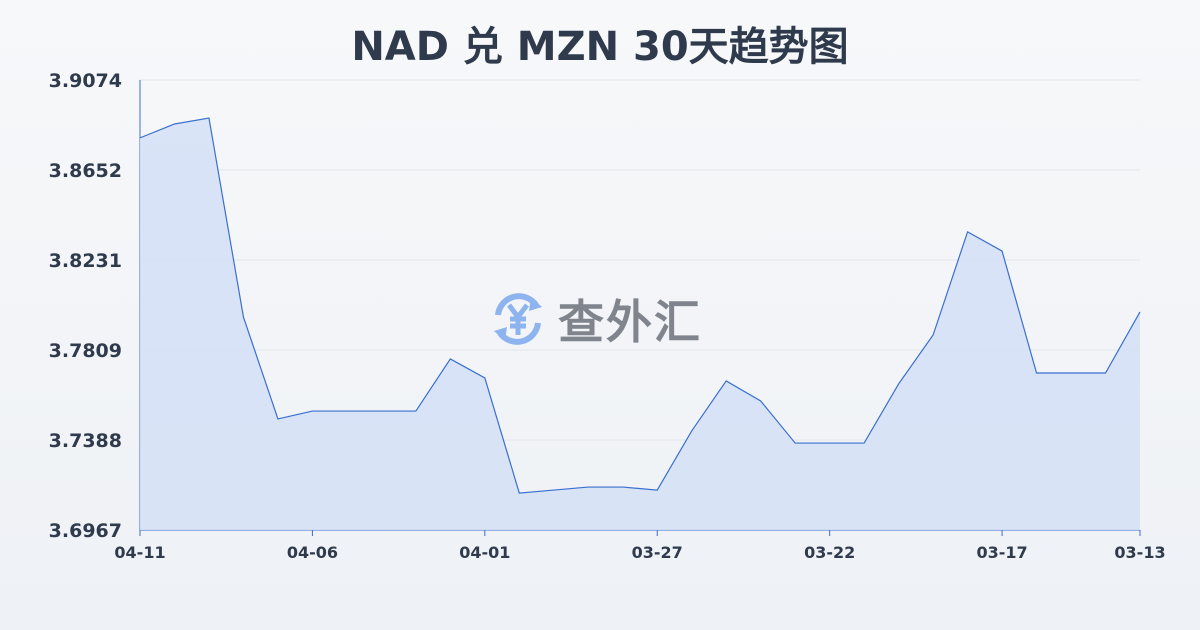 The height and width of the screenshot is (630, 1200). I want to click on yen-exchange-icon, so click(518, 319).